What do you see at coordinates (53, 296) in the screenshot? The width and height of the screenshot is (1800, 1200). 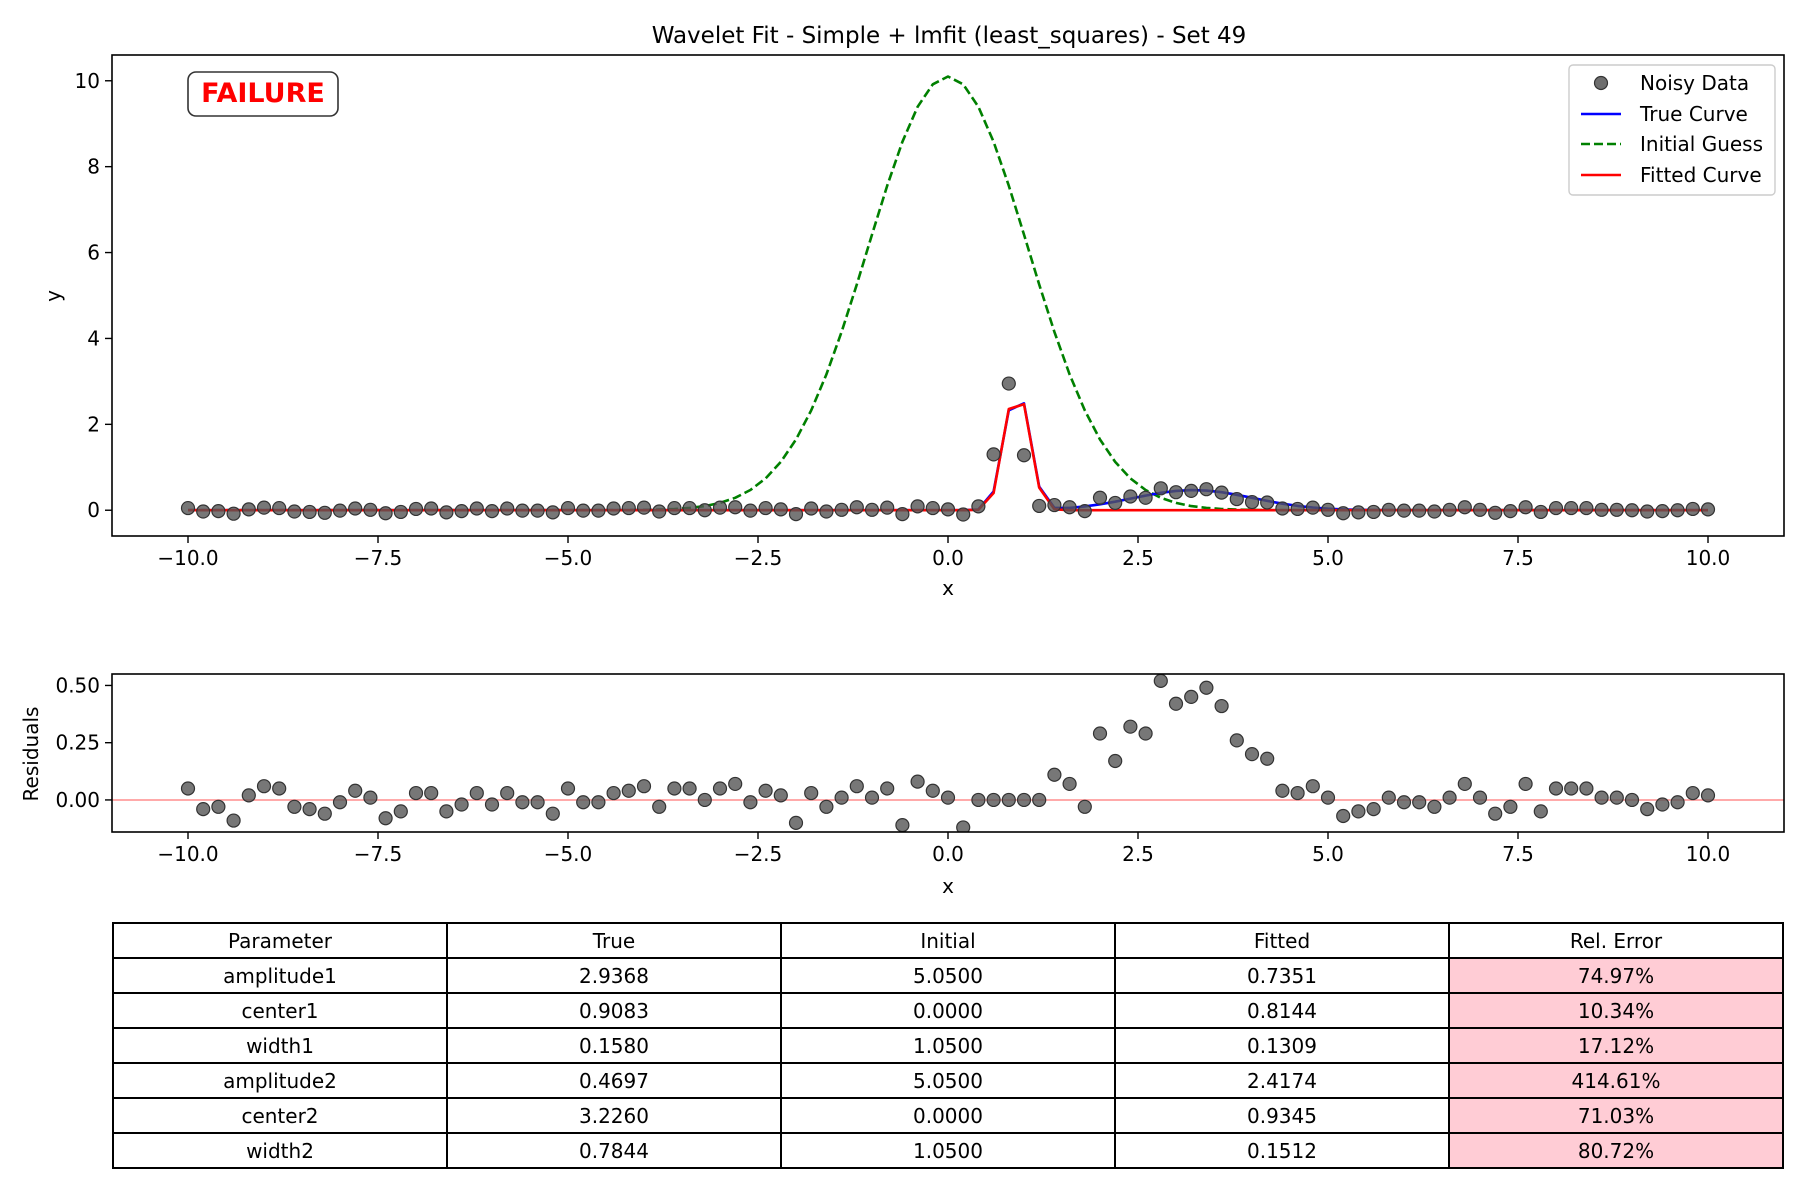 I see `main-y-axis-label: y` at bounding box center [53, 296].